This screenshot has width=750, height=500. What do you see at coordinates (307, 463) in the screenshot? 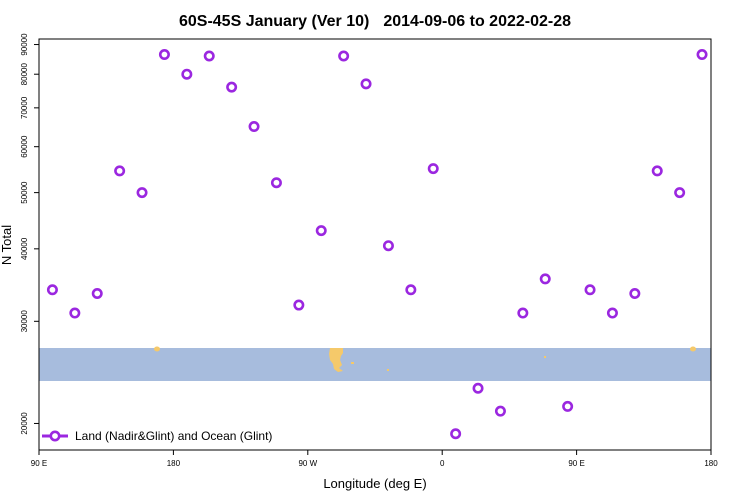
I see `x-tick-label: 90 W` at bounding box center [307, 463].